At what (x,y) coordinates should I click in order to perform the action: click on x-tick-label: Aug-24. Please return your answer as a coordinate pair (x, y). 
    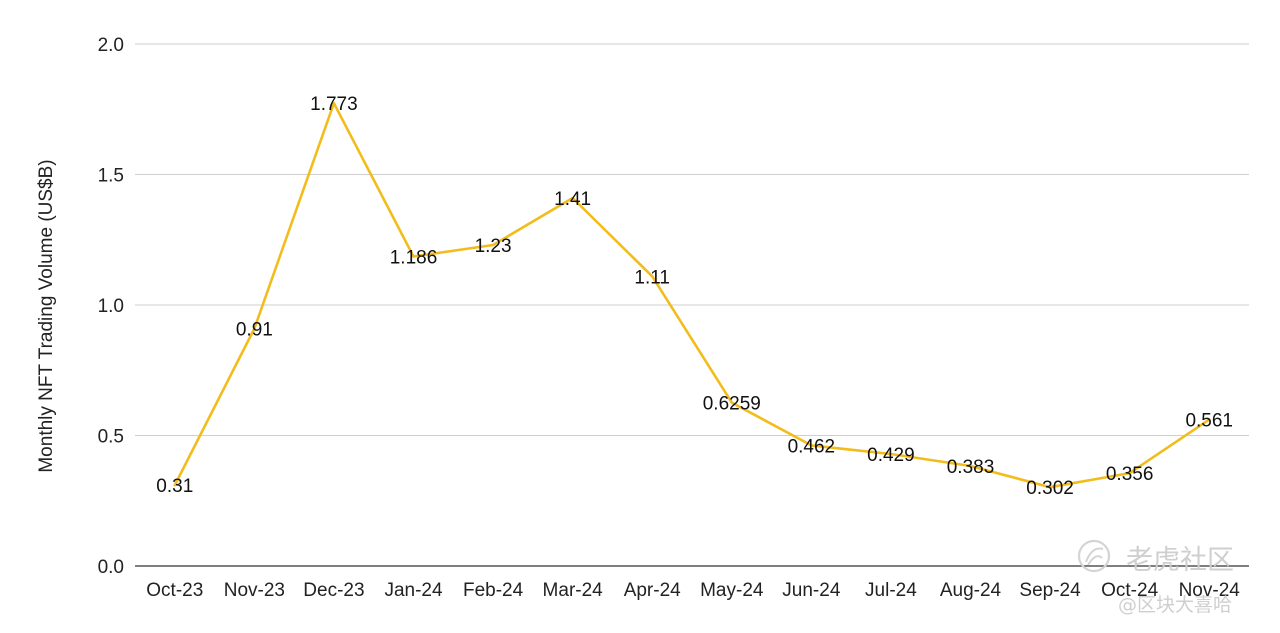
    Looking at the image, I should click on (971, 590).